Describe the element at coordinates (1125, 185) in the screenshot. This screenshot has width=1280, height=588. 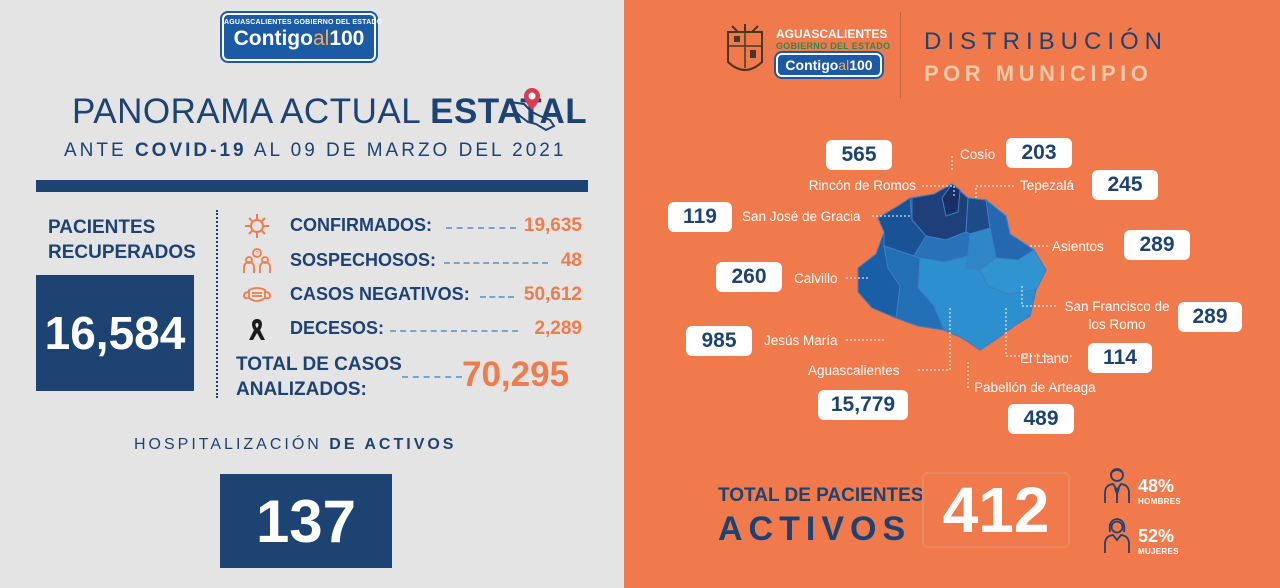
I see `municipality-value-tepezala: 245` at that location.